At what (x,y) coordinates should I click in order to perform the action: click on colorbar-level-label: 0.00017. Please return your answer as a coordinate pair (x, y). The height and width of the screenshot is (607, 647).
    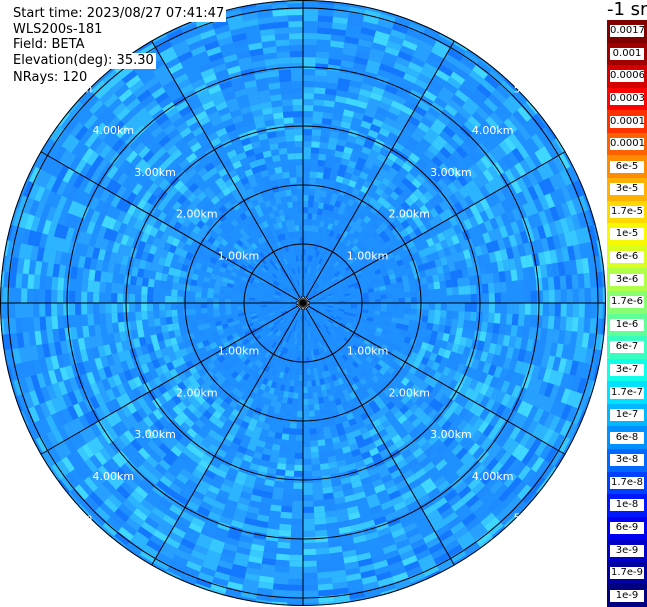
    Looking at the image, I should click on (627, 121).